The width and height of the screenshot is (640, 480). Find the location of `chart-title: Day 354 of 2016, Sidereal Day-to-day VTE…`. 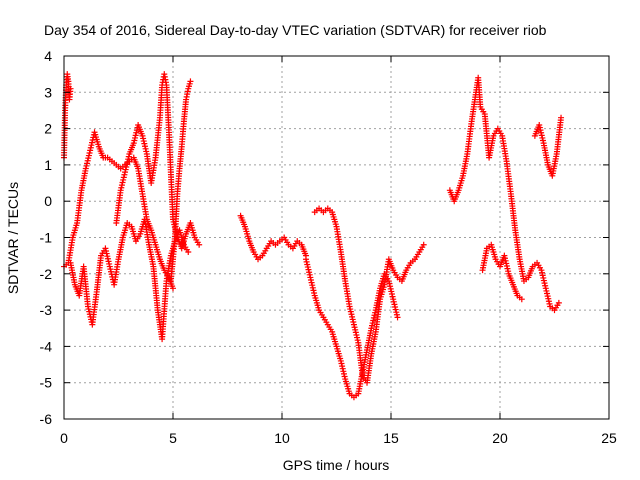

chart-title: Day 354 of 2016, Sidereal Day-to-day VTE… is located at coordinates (295, 30).